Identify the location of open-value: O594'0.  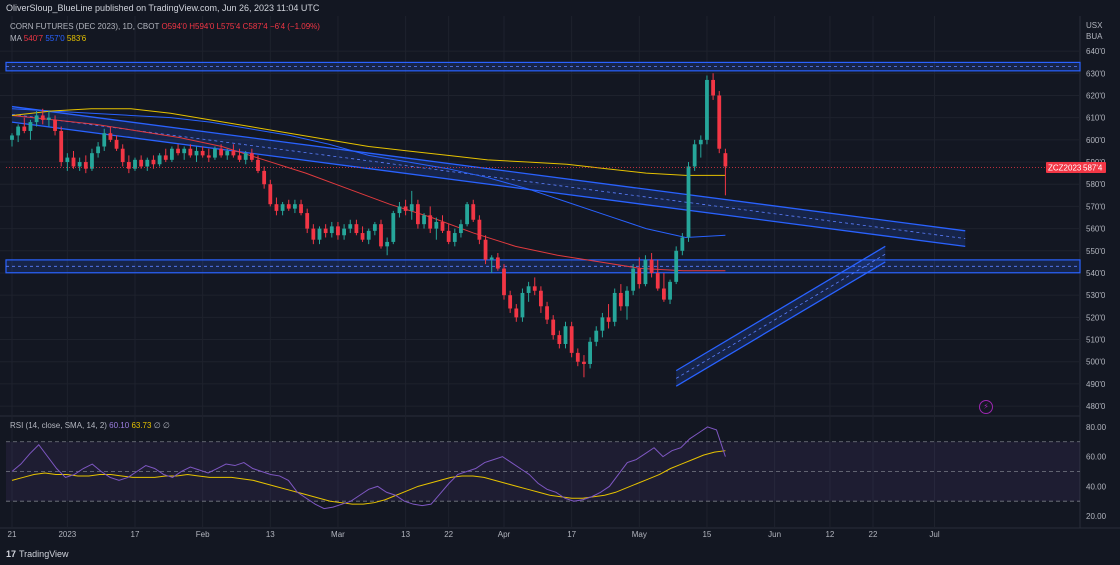
(174, 26).